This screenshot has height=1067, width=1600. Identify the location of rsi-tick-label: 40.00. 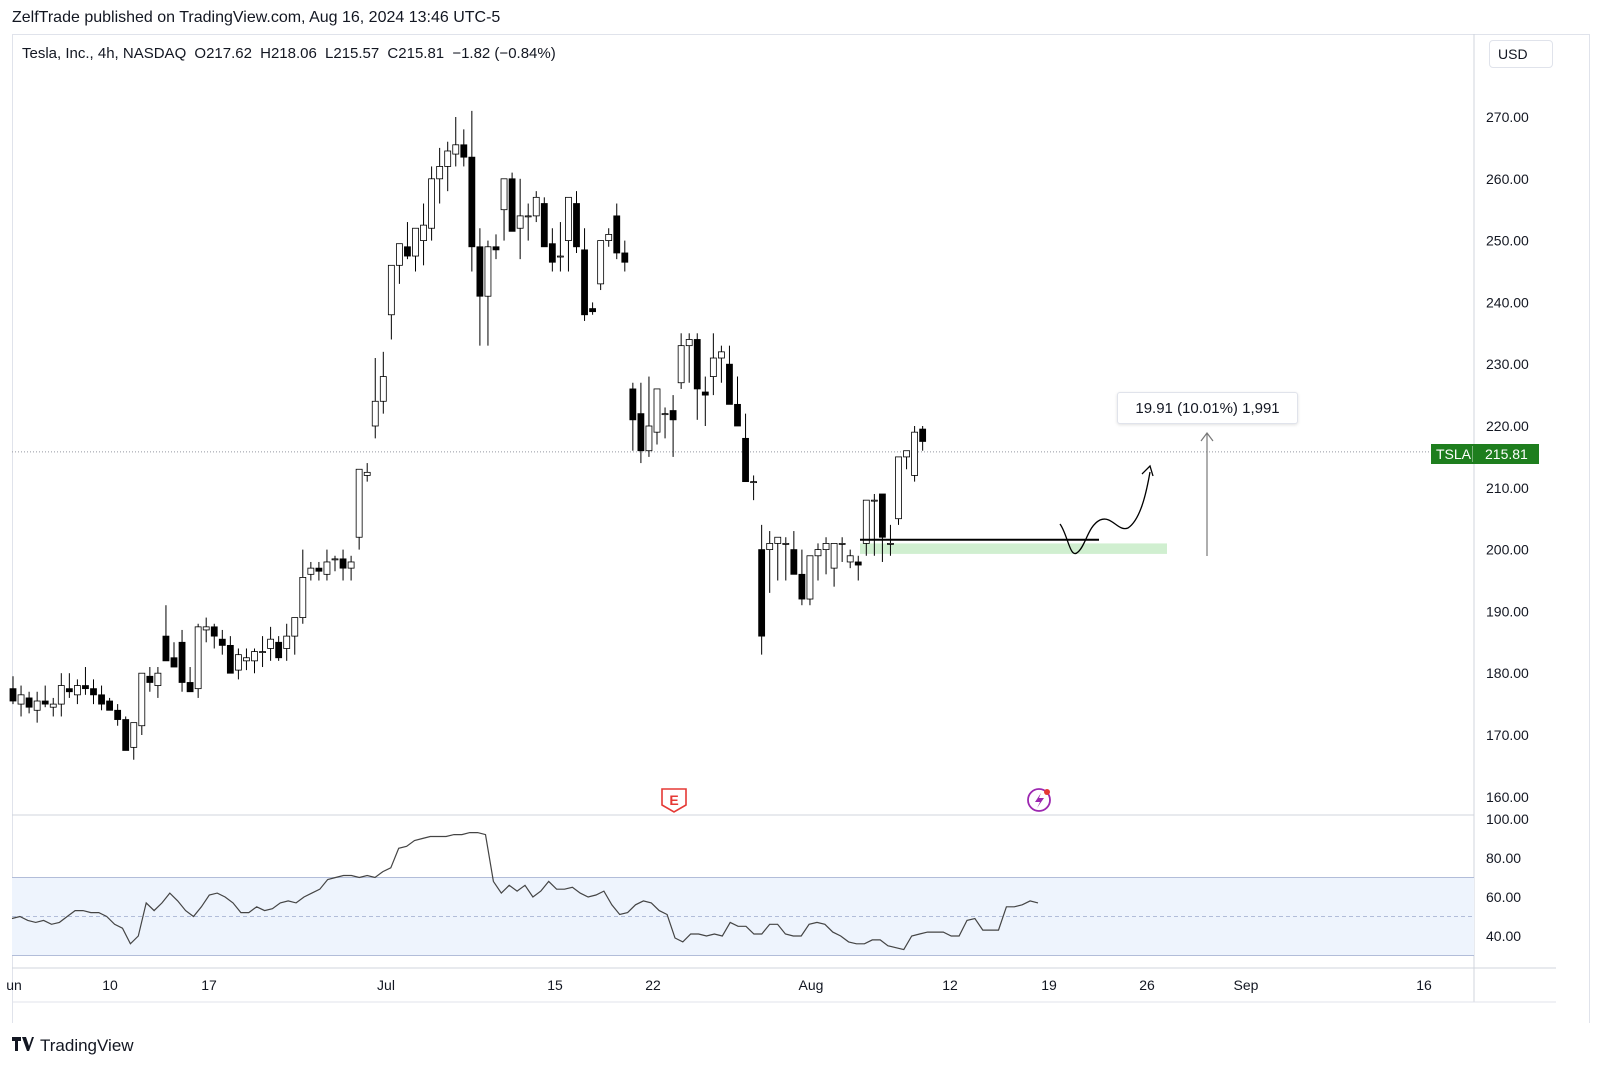
(1503, 936).